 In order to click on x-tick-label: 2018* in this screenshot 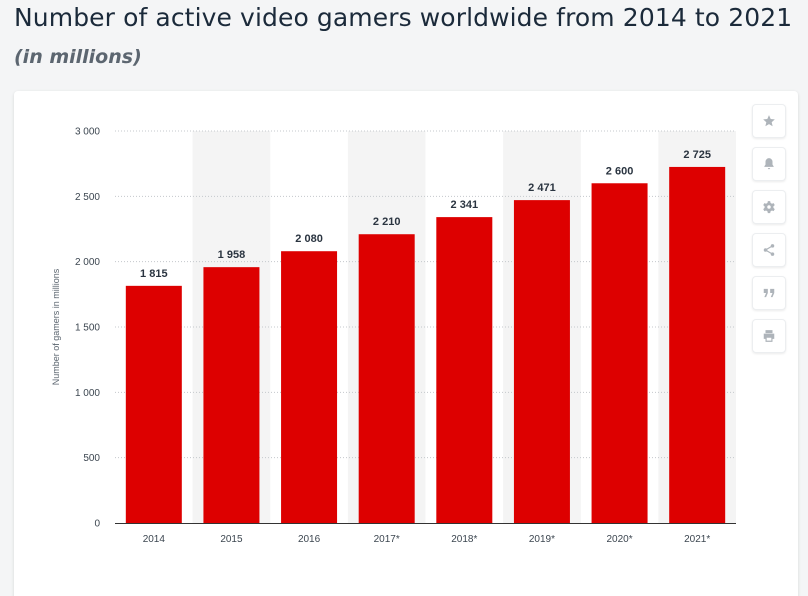, I will do `click(464, 539)`.